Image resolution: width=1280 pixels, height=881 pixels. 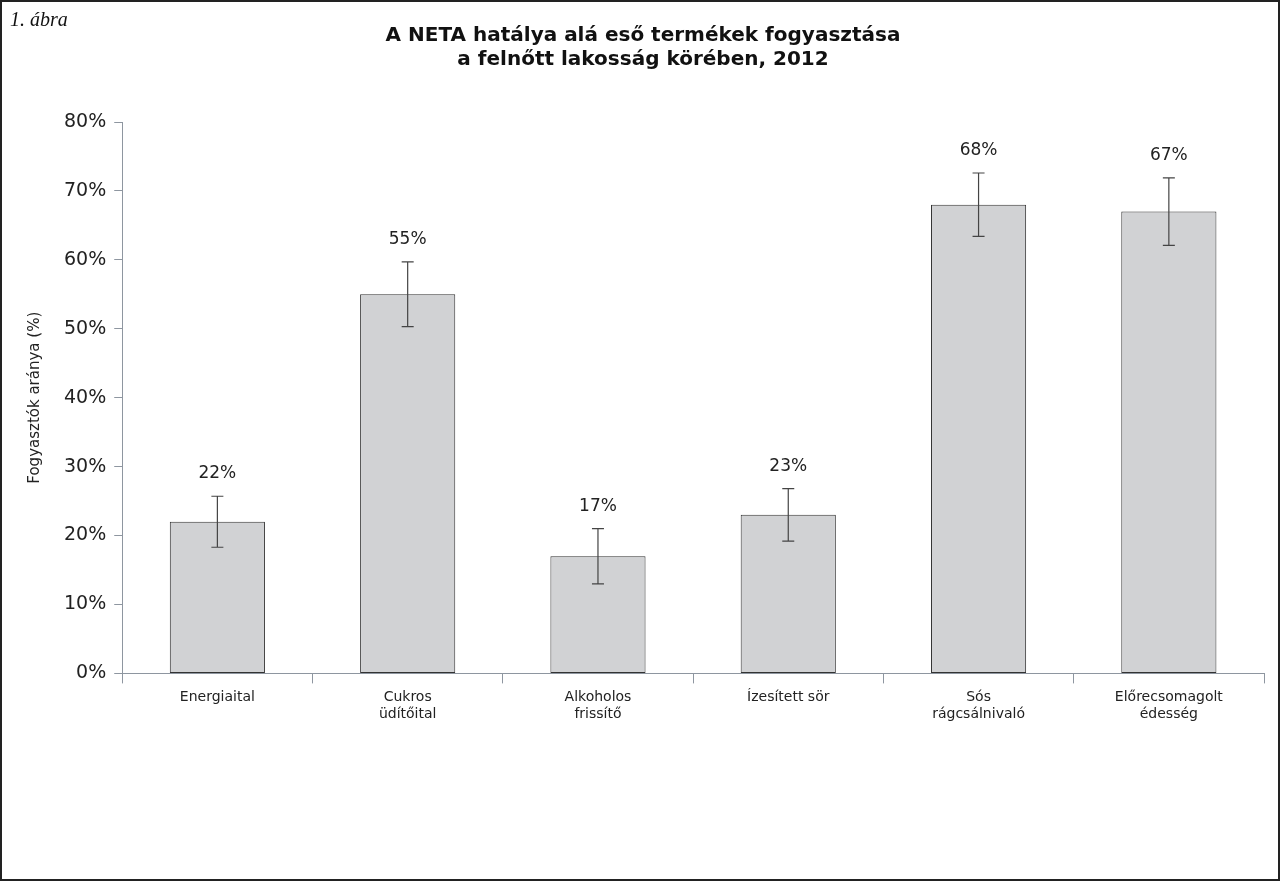 What do you see at coordinates (85, 602) in the screenshot?
I see `y-tick-label: 10%` at bounding box center [85, 602].